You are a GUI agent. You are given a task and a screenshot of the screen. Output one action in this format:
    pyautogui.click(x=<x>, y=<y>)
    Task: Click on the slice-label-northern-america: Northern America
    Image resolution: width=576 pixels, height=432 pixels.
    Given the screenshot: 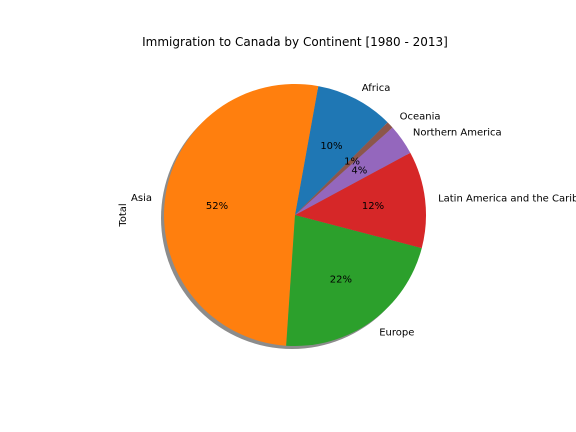 What is the action you would take?
    pyautogui.click(x=457, y=133)
    